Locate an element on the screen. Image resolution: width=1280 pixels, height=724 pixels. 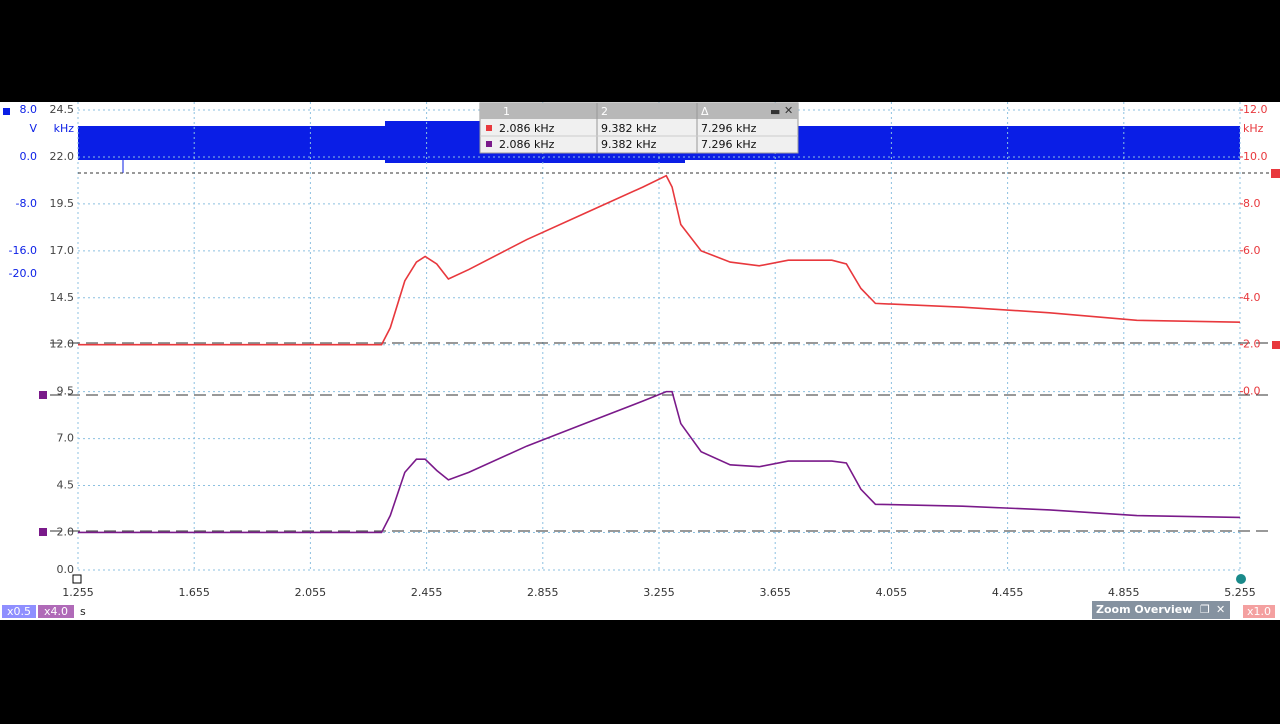
y2-tick-label: 2.0 is located at coordinates (1252, 344).